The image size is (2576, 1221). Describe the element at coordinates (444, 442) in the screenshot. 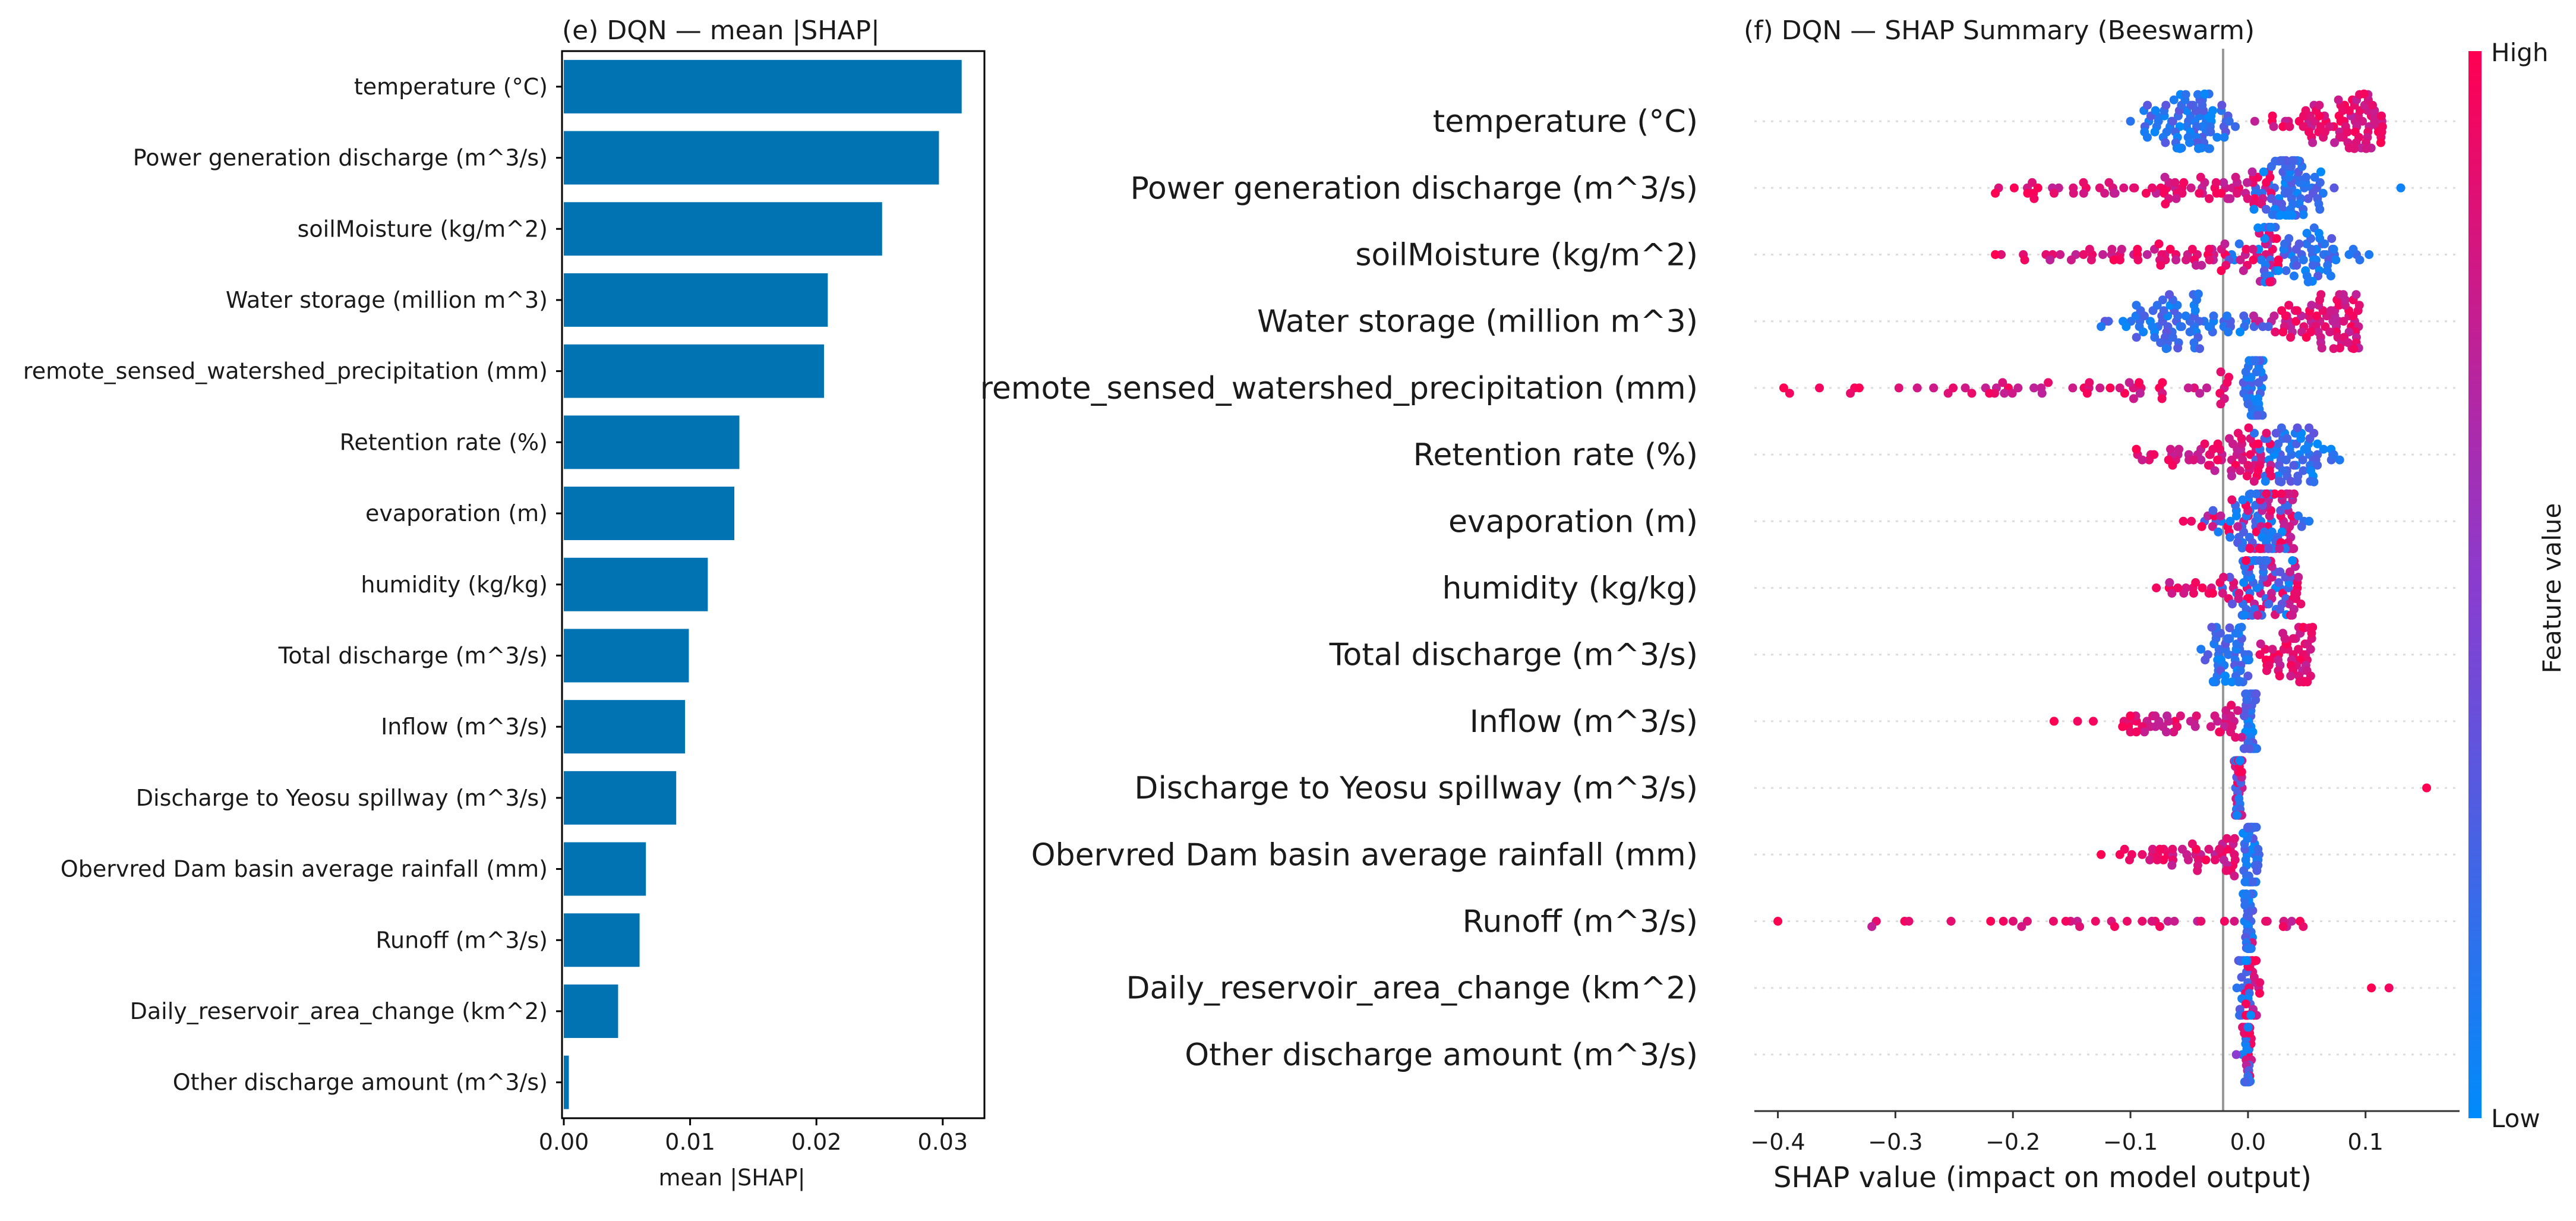

I see `y-tick-label-e: Retention rate (%)` at that location.